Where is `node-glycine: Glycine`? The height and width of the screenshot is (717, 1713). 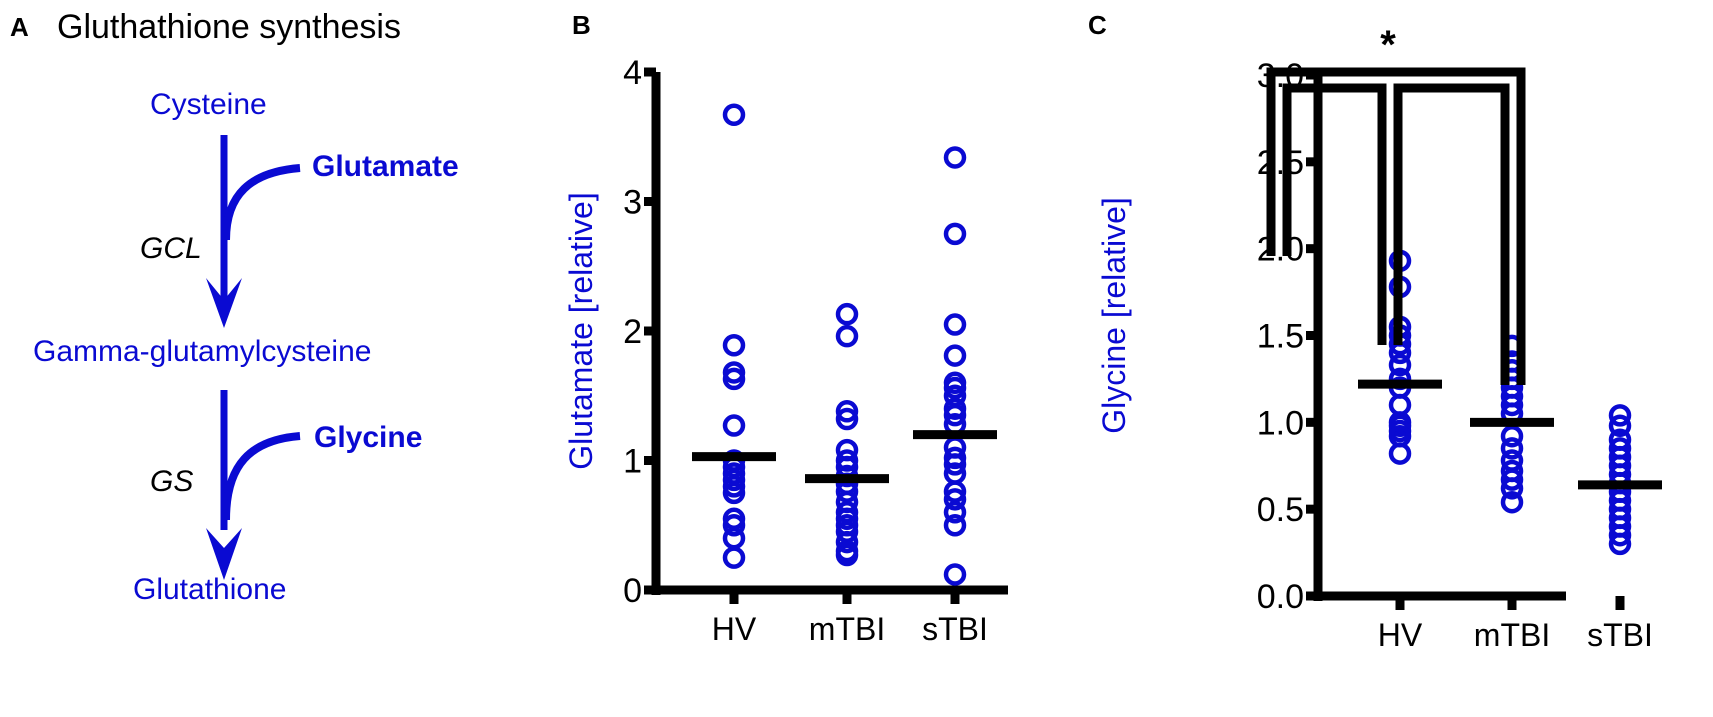 node-glycine: Glycine is located at coordinates (368, 437).